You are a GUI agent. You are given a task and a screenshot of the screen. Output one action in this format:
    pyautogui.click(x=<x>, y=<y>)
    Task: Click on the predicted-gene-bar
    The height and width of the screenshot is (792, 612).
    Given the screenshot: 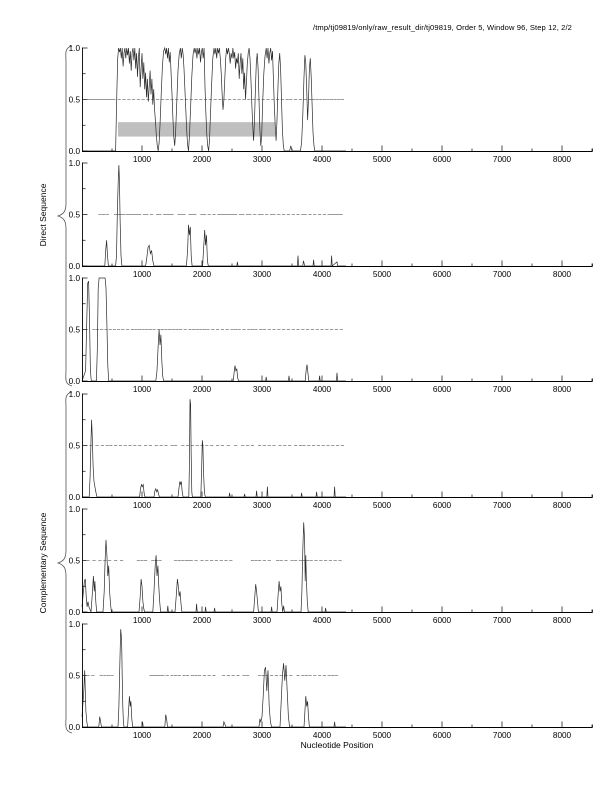 What is the action you would take?
    pyautogui.click(x=197, y=129)
    